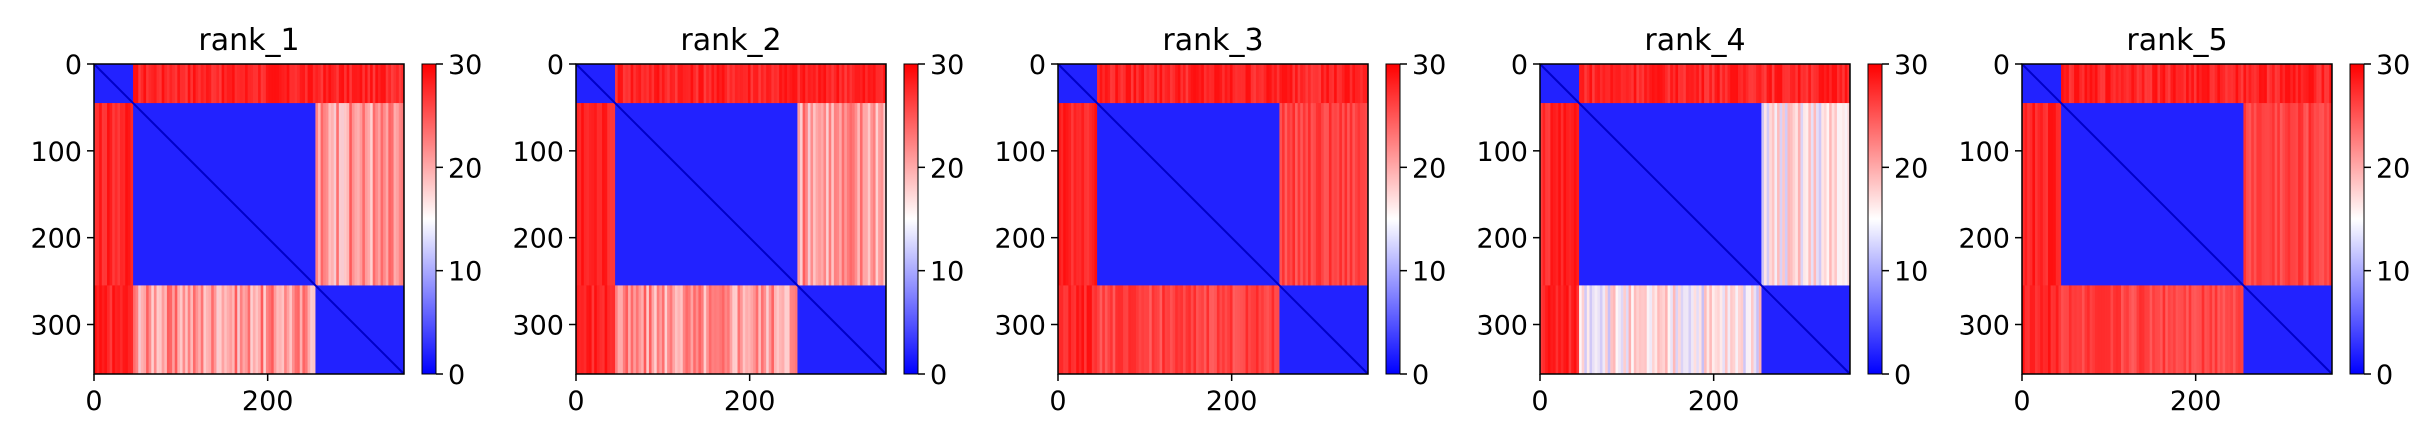 The width and height of the screenshot is (2435, 438). I want to click on y-tick-label: 200, so click(1020, 239).